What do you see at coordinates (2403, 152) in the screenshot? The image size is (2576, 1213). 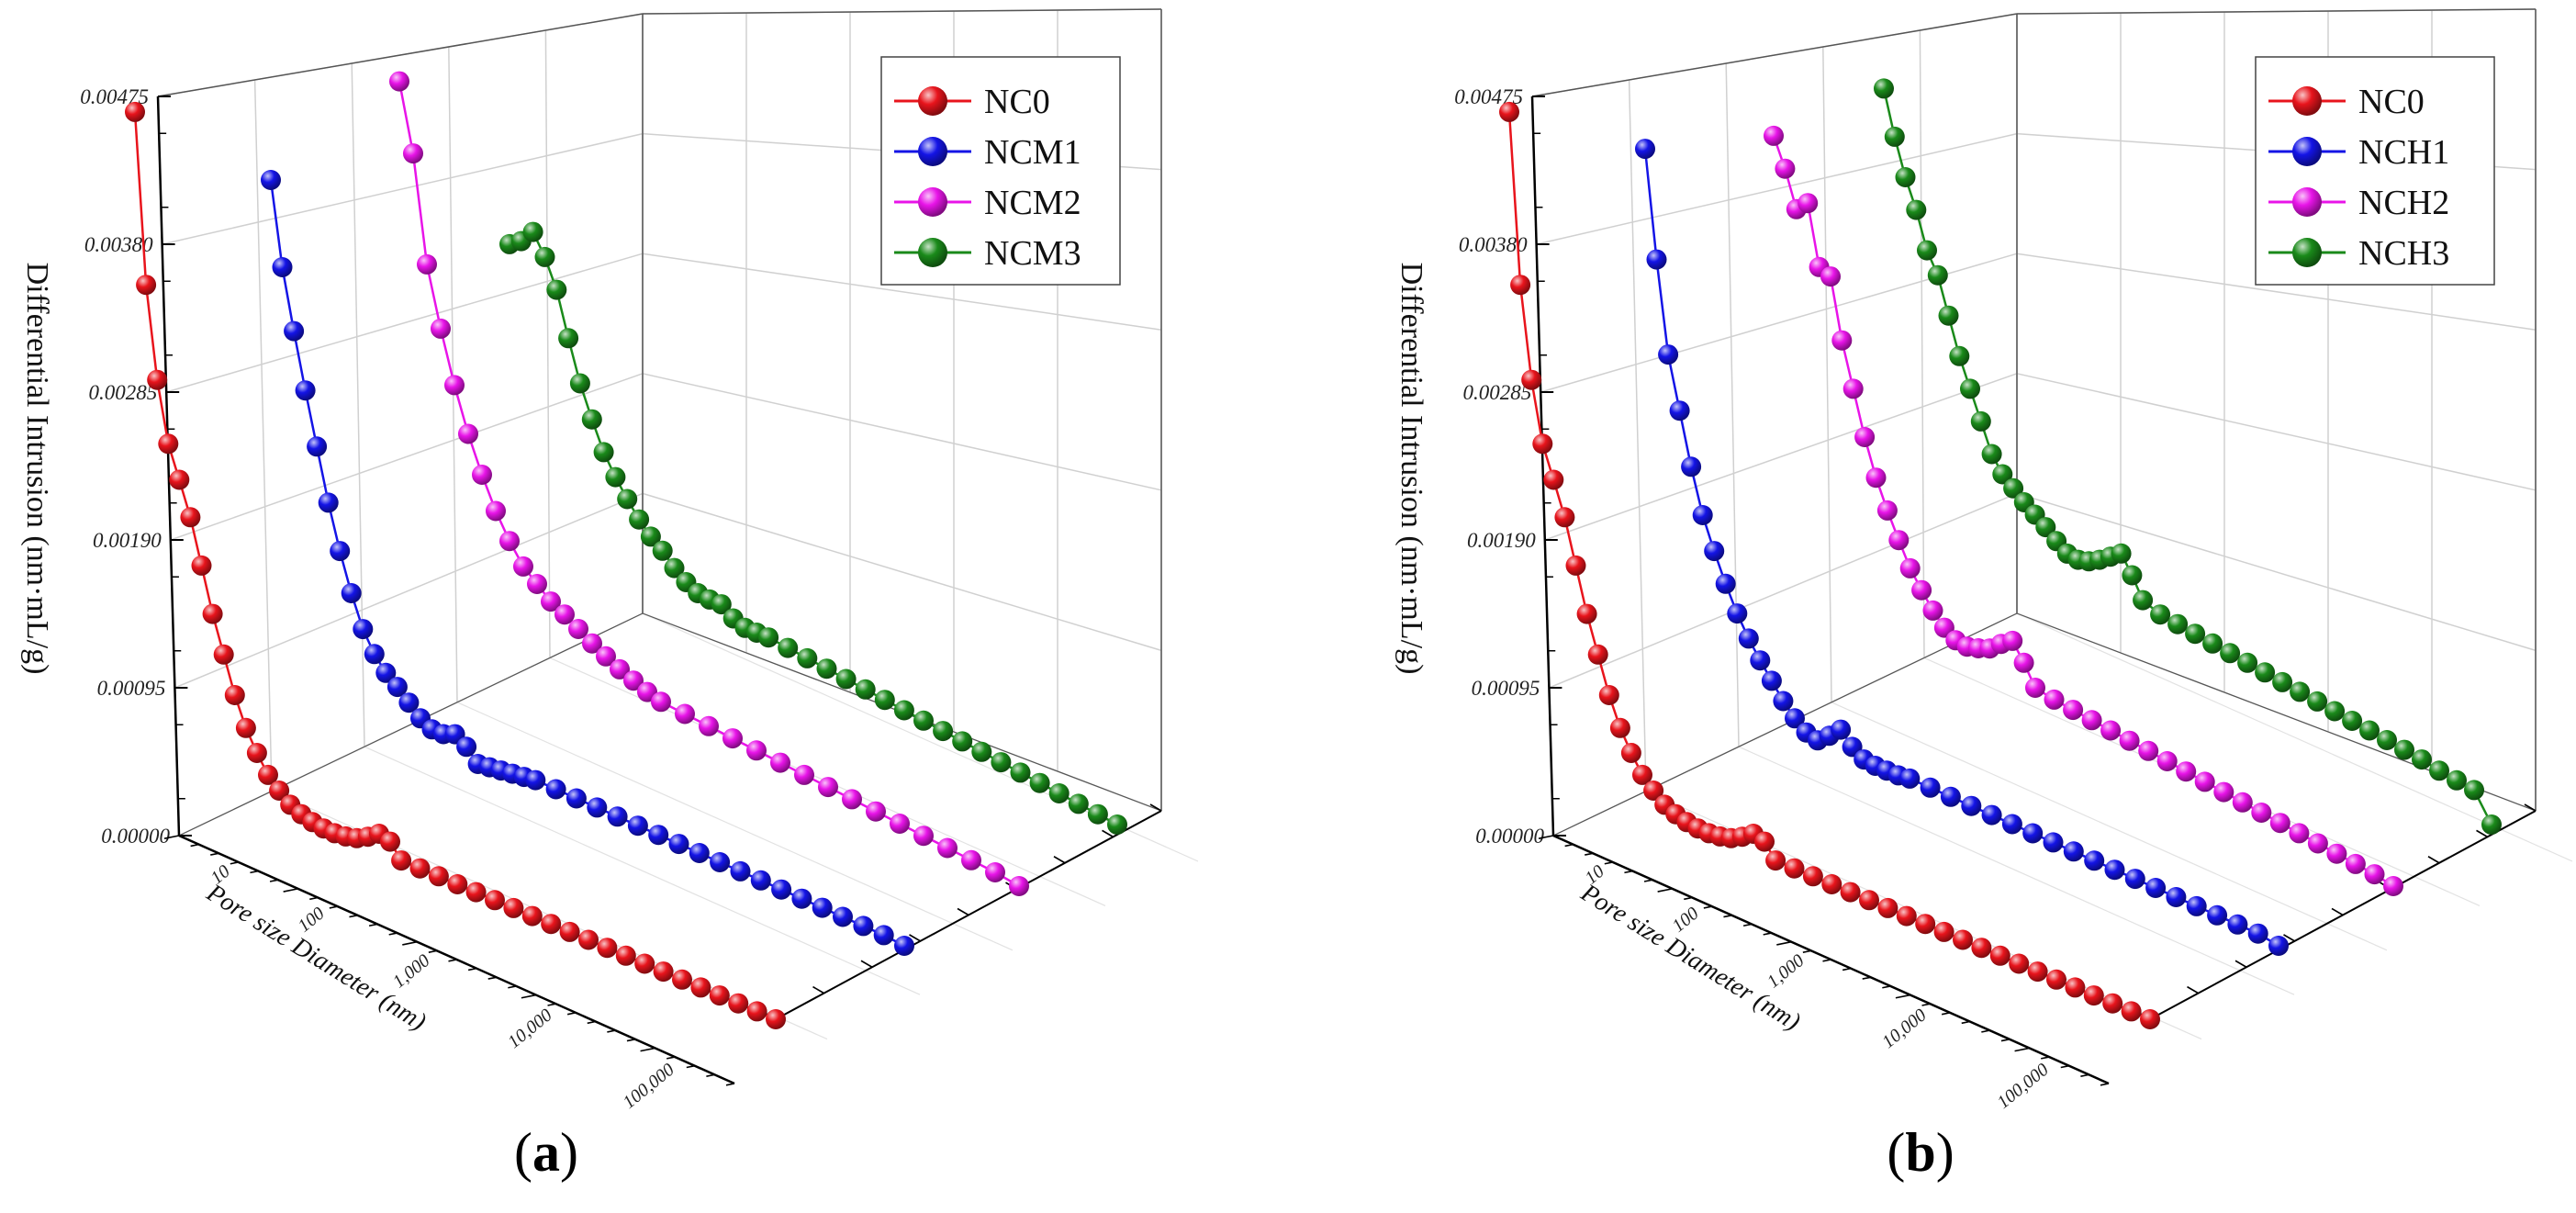 I see `legend-label: NCH1` at bounding box center [2403, 152].